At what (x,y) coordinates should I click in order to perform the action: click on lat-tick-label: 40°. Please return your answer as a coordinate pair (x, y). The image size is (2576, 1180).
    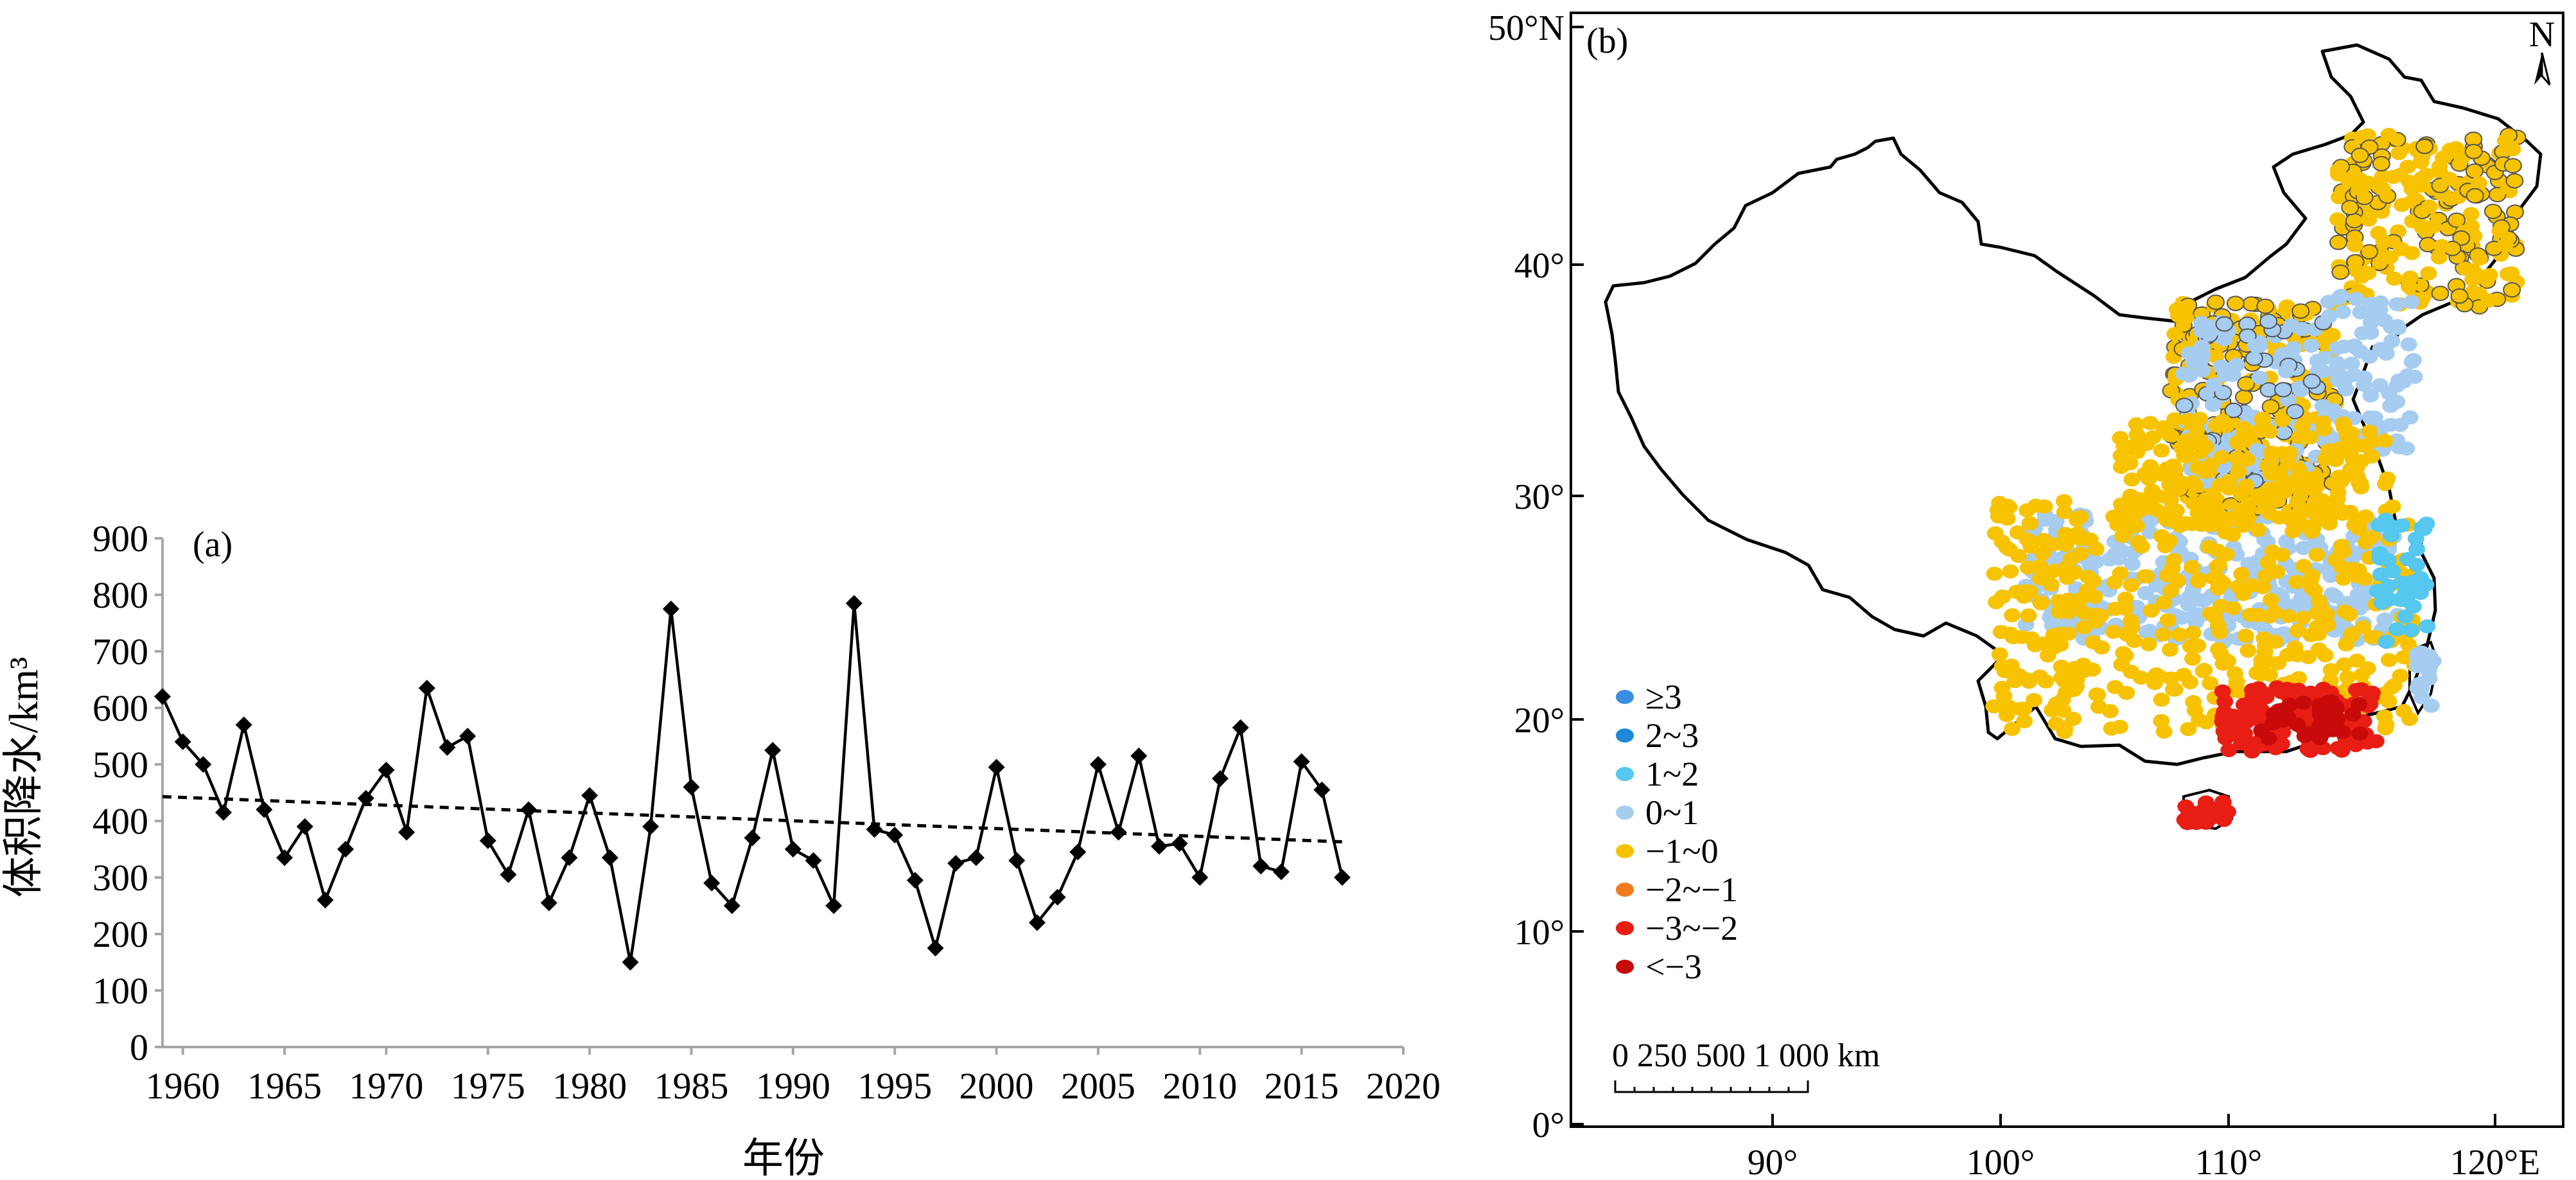
    Looking at the image, I should click on (1539, 266).